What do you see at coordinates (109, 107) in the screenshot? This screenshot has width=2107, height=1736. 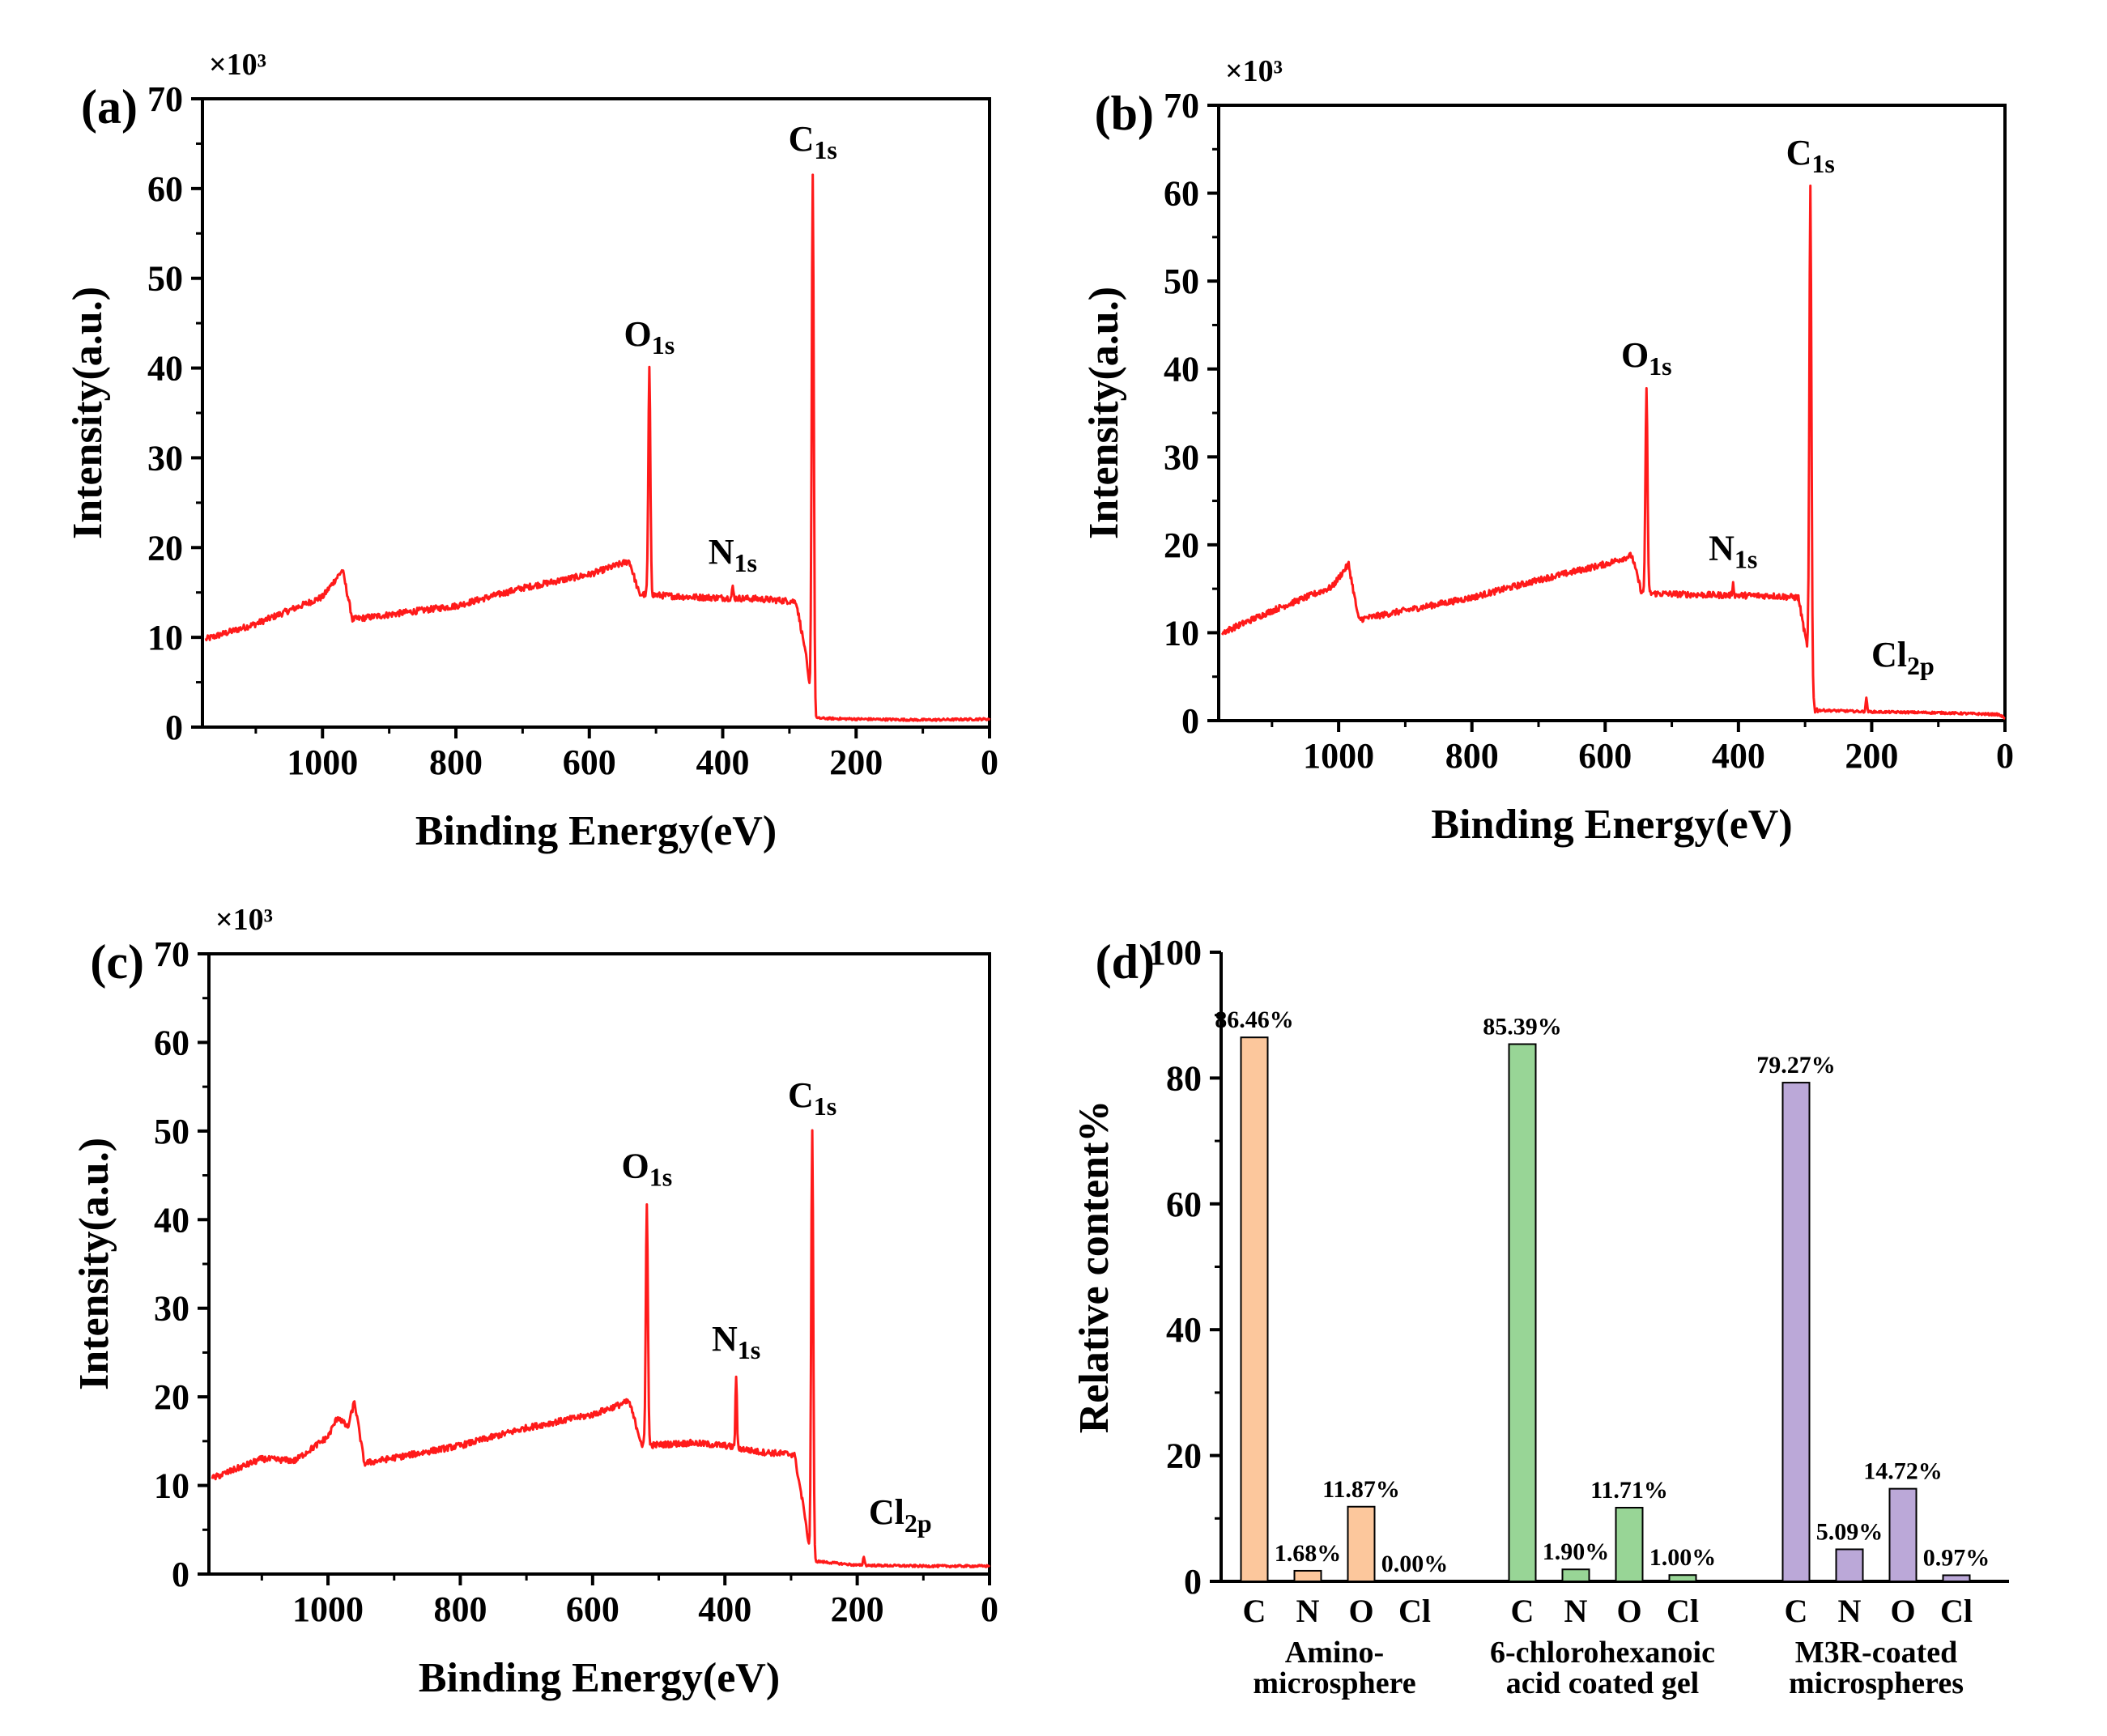 I see `panel-label: (a)` at bounding box center [109, 107].